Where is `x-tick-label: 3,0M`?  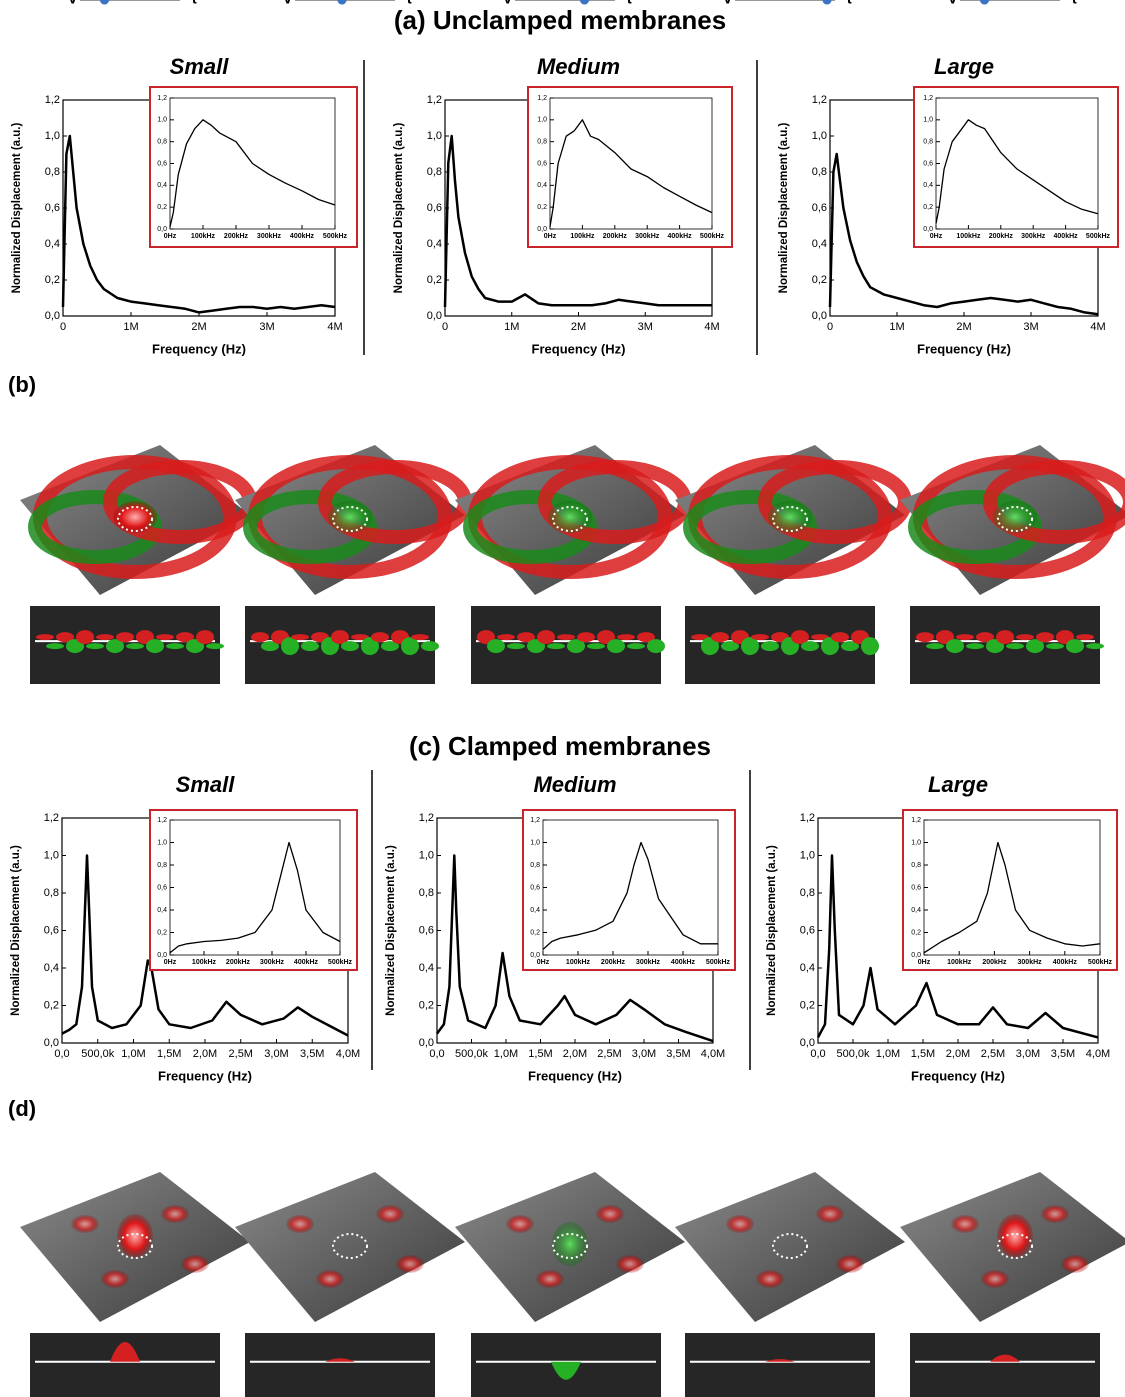
x-tick-label: 3,0M is located at coordinates (276, 1054).